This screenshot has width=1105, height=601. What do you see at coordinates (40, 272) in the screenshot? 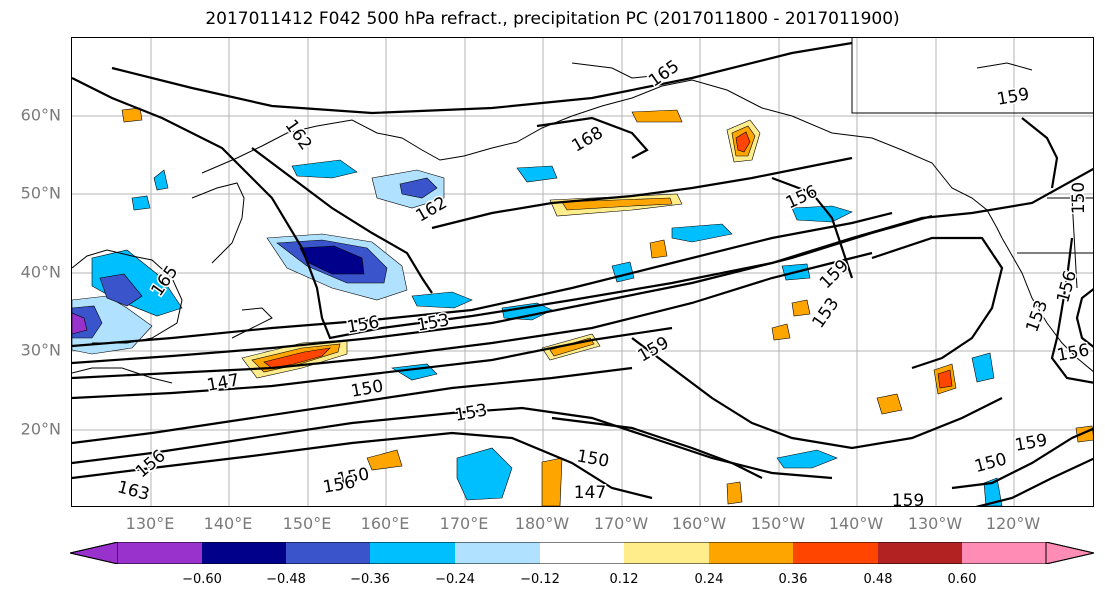
I see `lat-label-40n: 40°N` at bounding box center [40, 272].